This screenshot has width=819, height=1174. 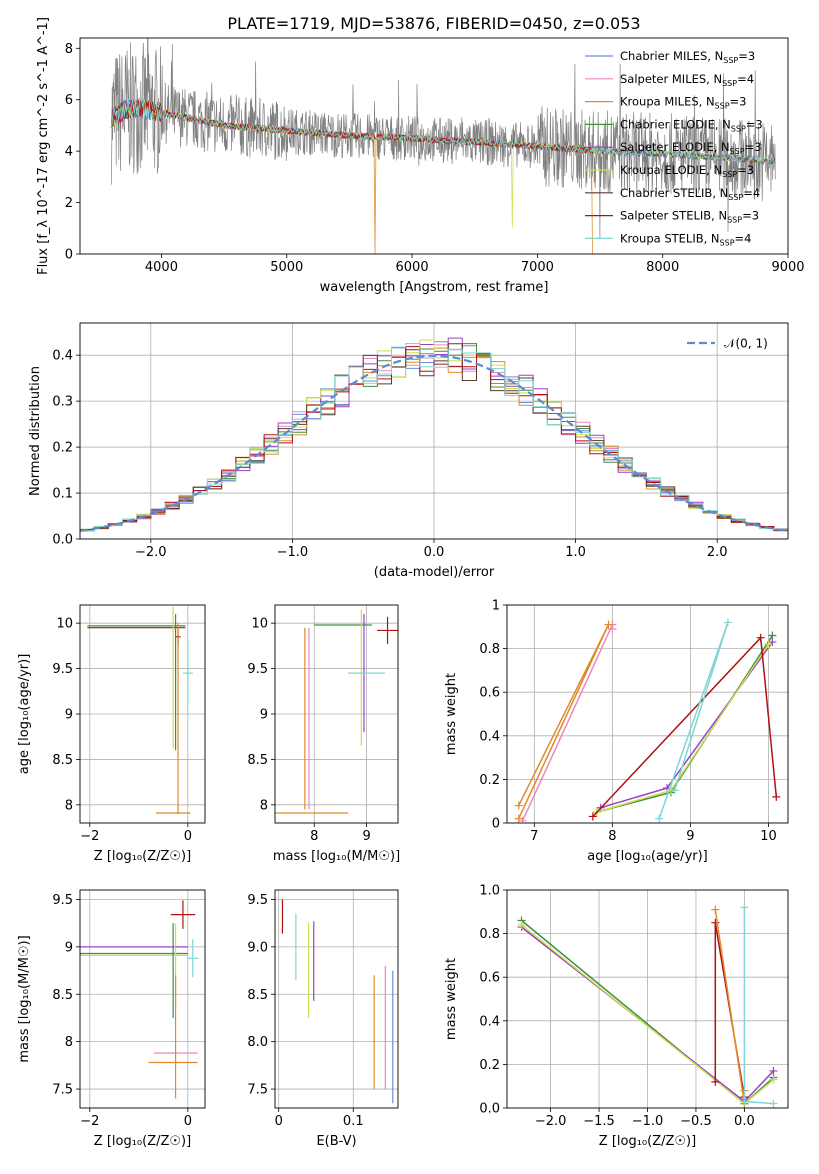 I want to click on x-axis-label: mass [log₁₀(M/M☉)], so click(x=336, y=856).